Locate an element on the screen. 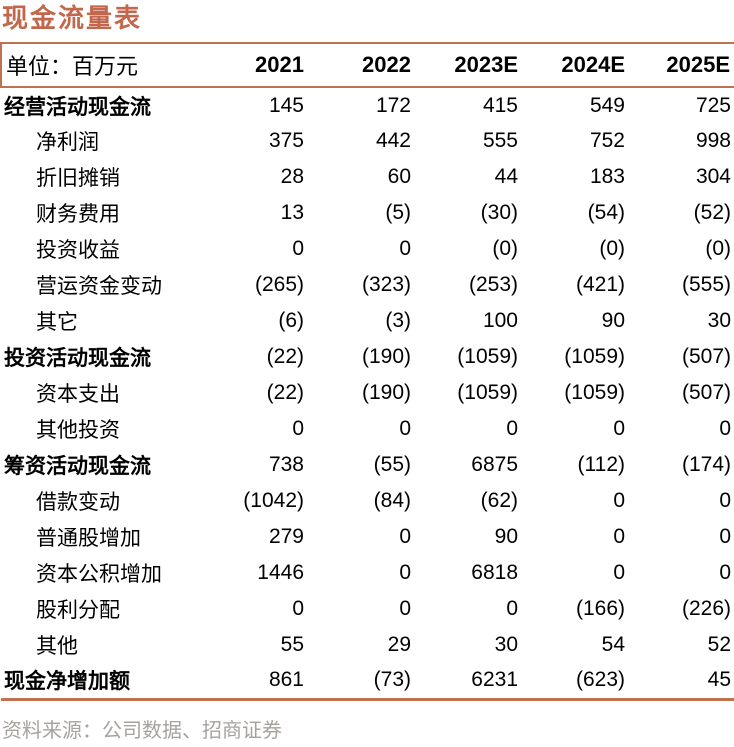 This screenshot has height=747, width=734. source-note: 资料来源：公司数据、招商证券 is located at coordinates (142, 730).